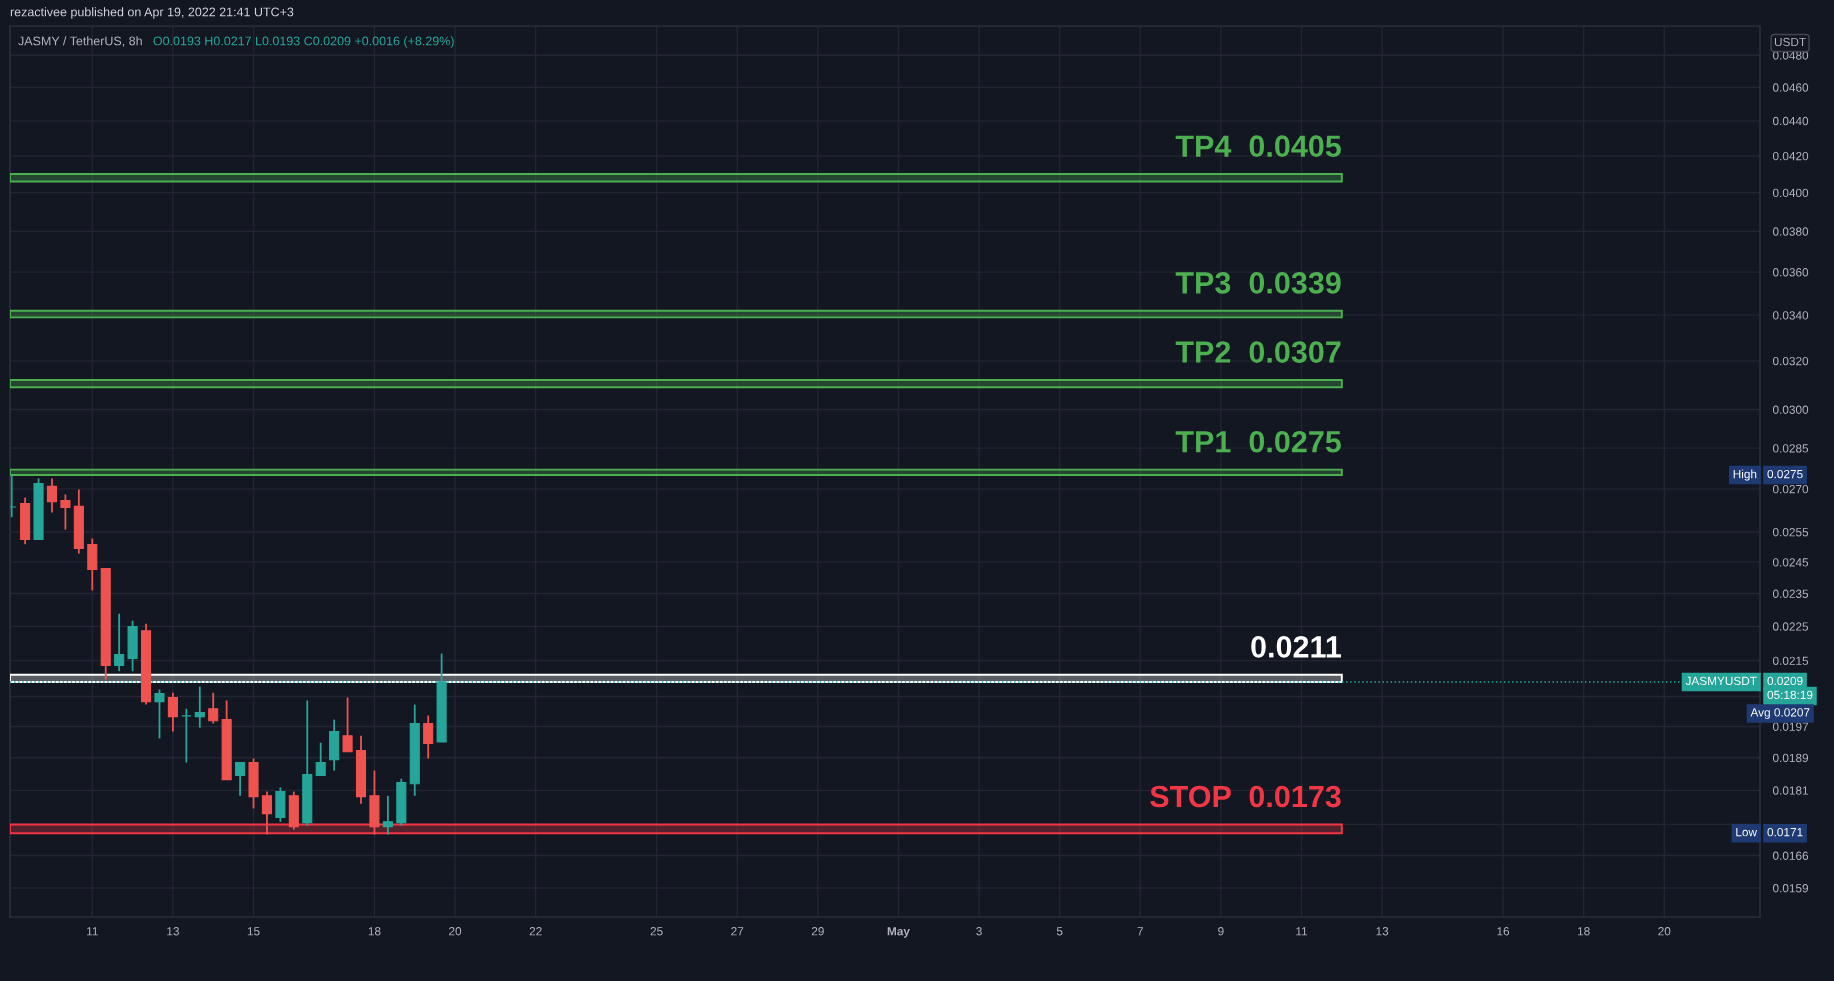  Describe the element at coordinates (1258, 146) in the screenshot. I see `annotation: TP4 0.0405` at that location.